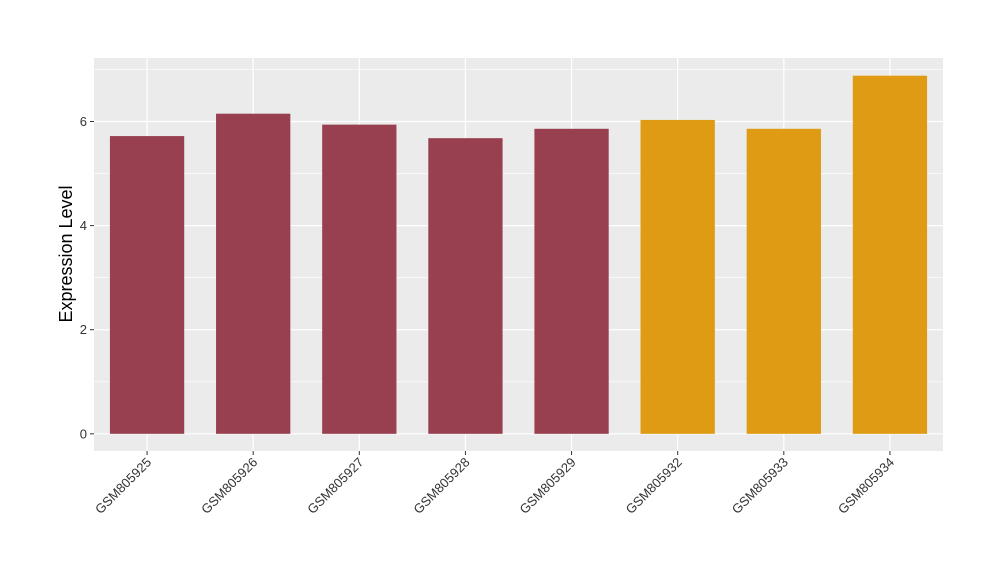 Image resolution: width=1000 pixels, height=580 pixels. What do you see at coordinates (783, 281) in the screenshot?
I see `bar-GSM805933` at bounding box center [783, 281].